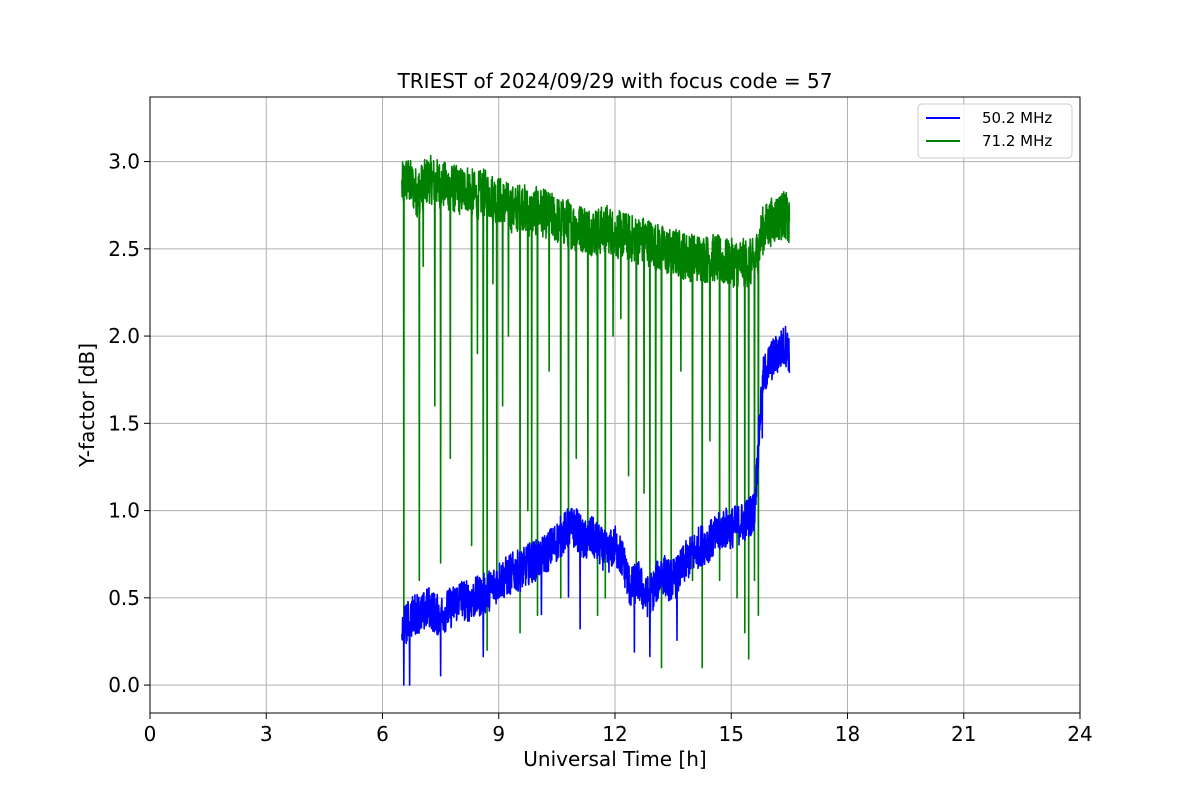 This screenshot has height=800, width=1200. What do you see at coordinates (124, 162) in the screenshot?
I see `y-tick-label: 3.0` at bounding box center [124, 162].